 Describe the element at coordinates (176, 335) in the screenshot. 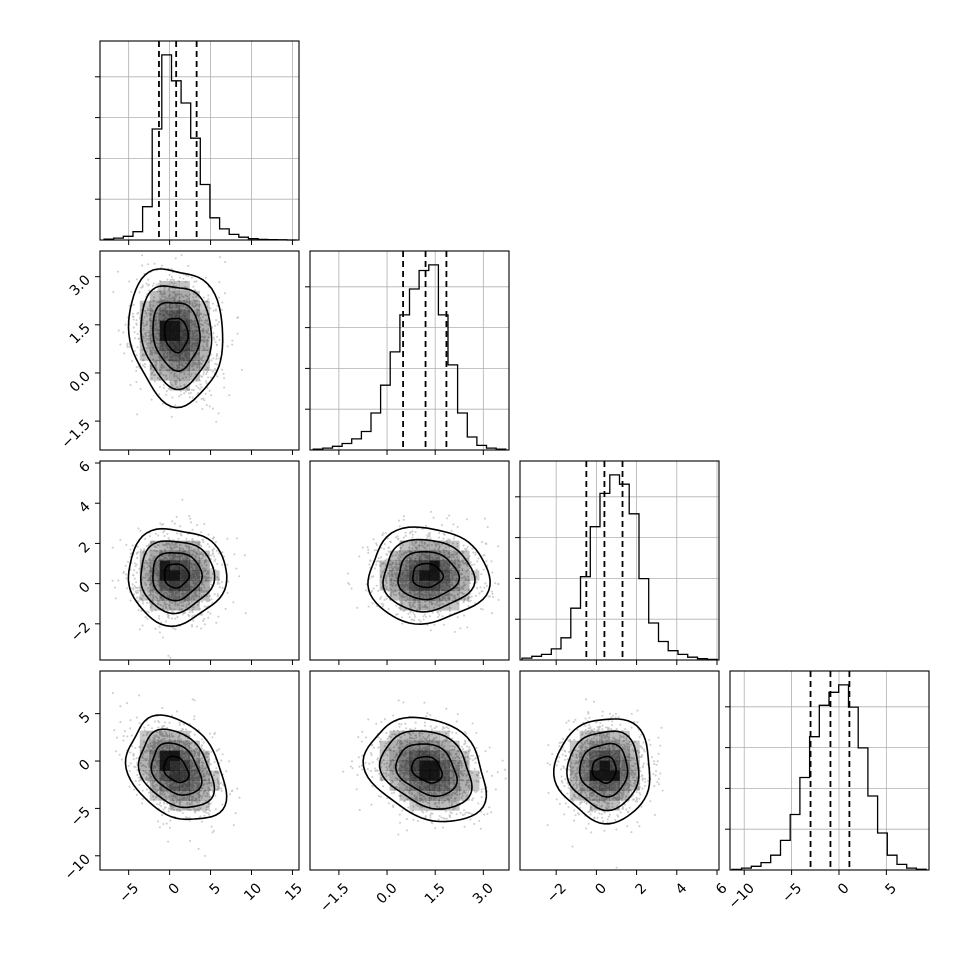

I see `contour-line` at that location.